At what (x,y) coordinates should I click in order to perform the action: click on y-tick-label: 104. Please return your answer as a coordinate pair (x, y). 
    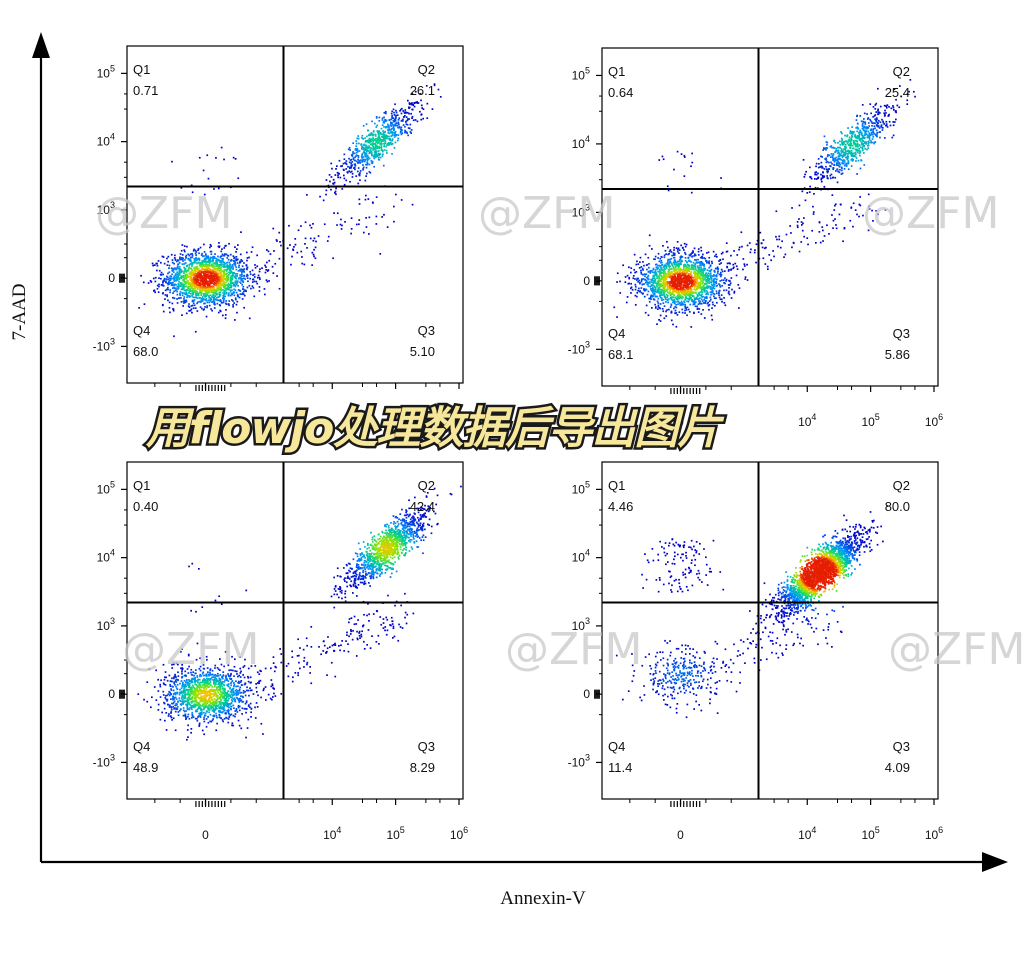
    Looking at the image, I should click on (106, 140).